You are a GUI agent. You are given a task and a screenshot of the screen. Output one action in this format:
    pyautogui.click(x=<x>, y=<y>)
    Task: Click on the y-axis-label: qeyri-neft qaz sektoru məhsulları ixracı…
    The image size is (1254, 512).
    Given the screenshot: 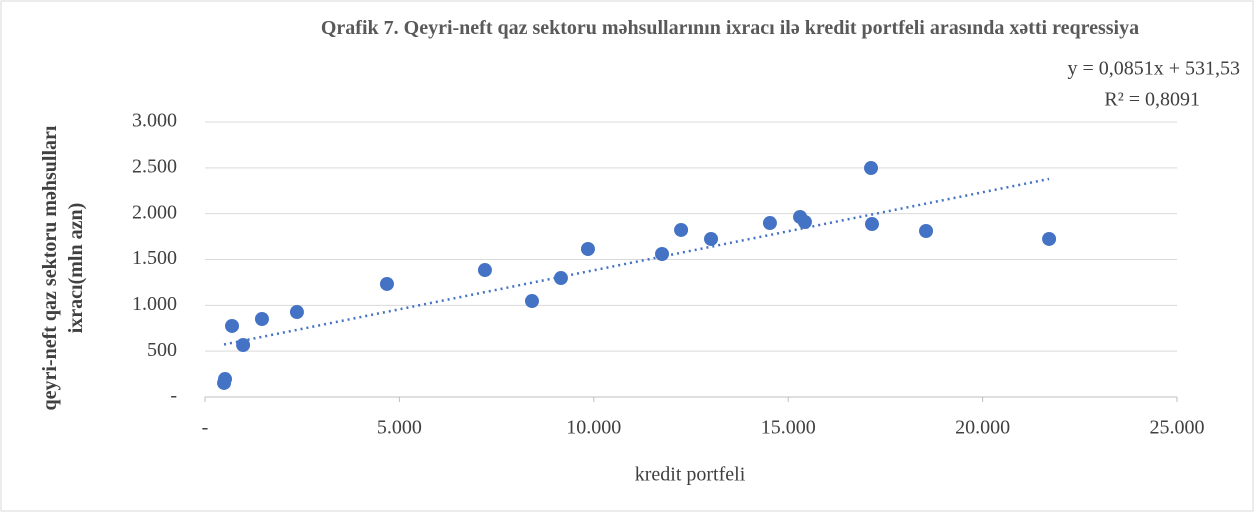 What is the action you would take?
    pyautogui.click(x=63, y=268)
    